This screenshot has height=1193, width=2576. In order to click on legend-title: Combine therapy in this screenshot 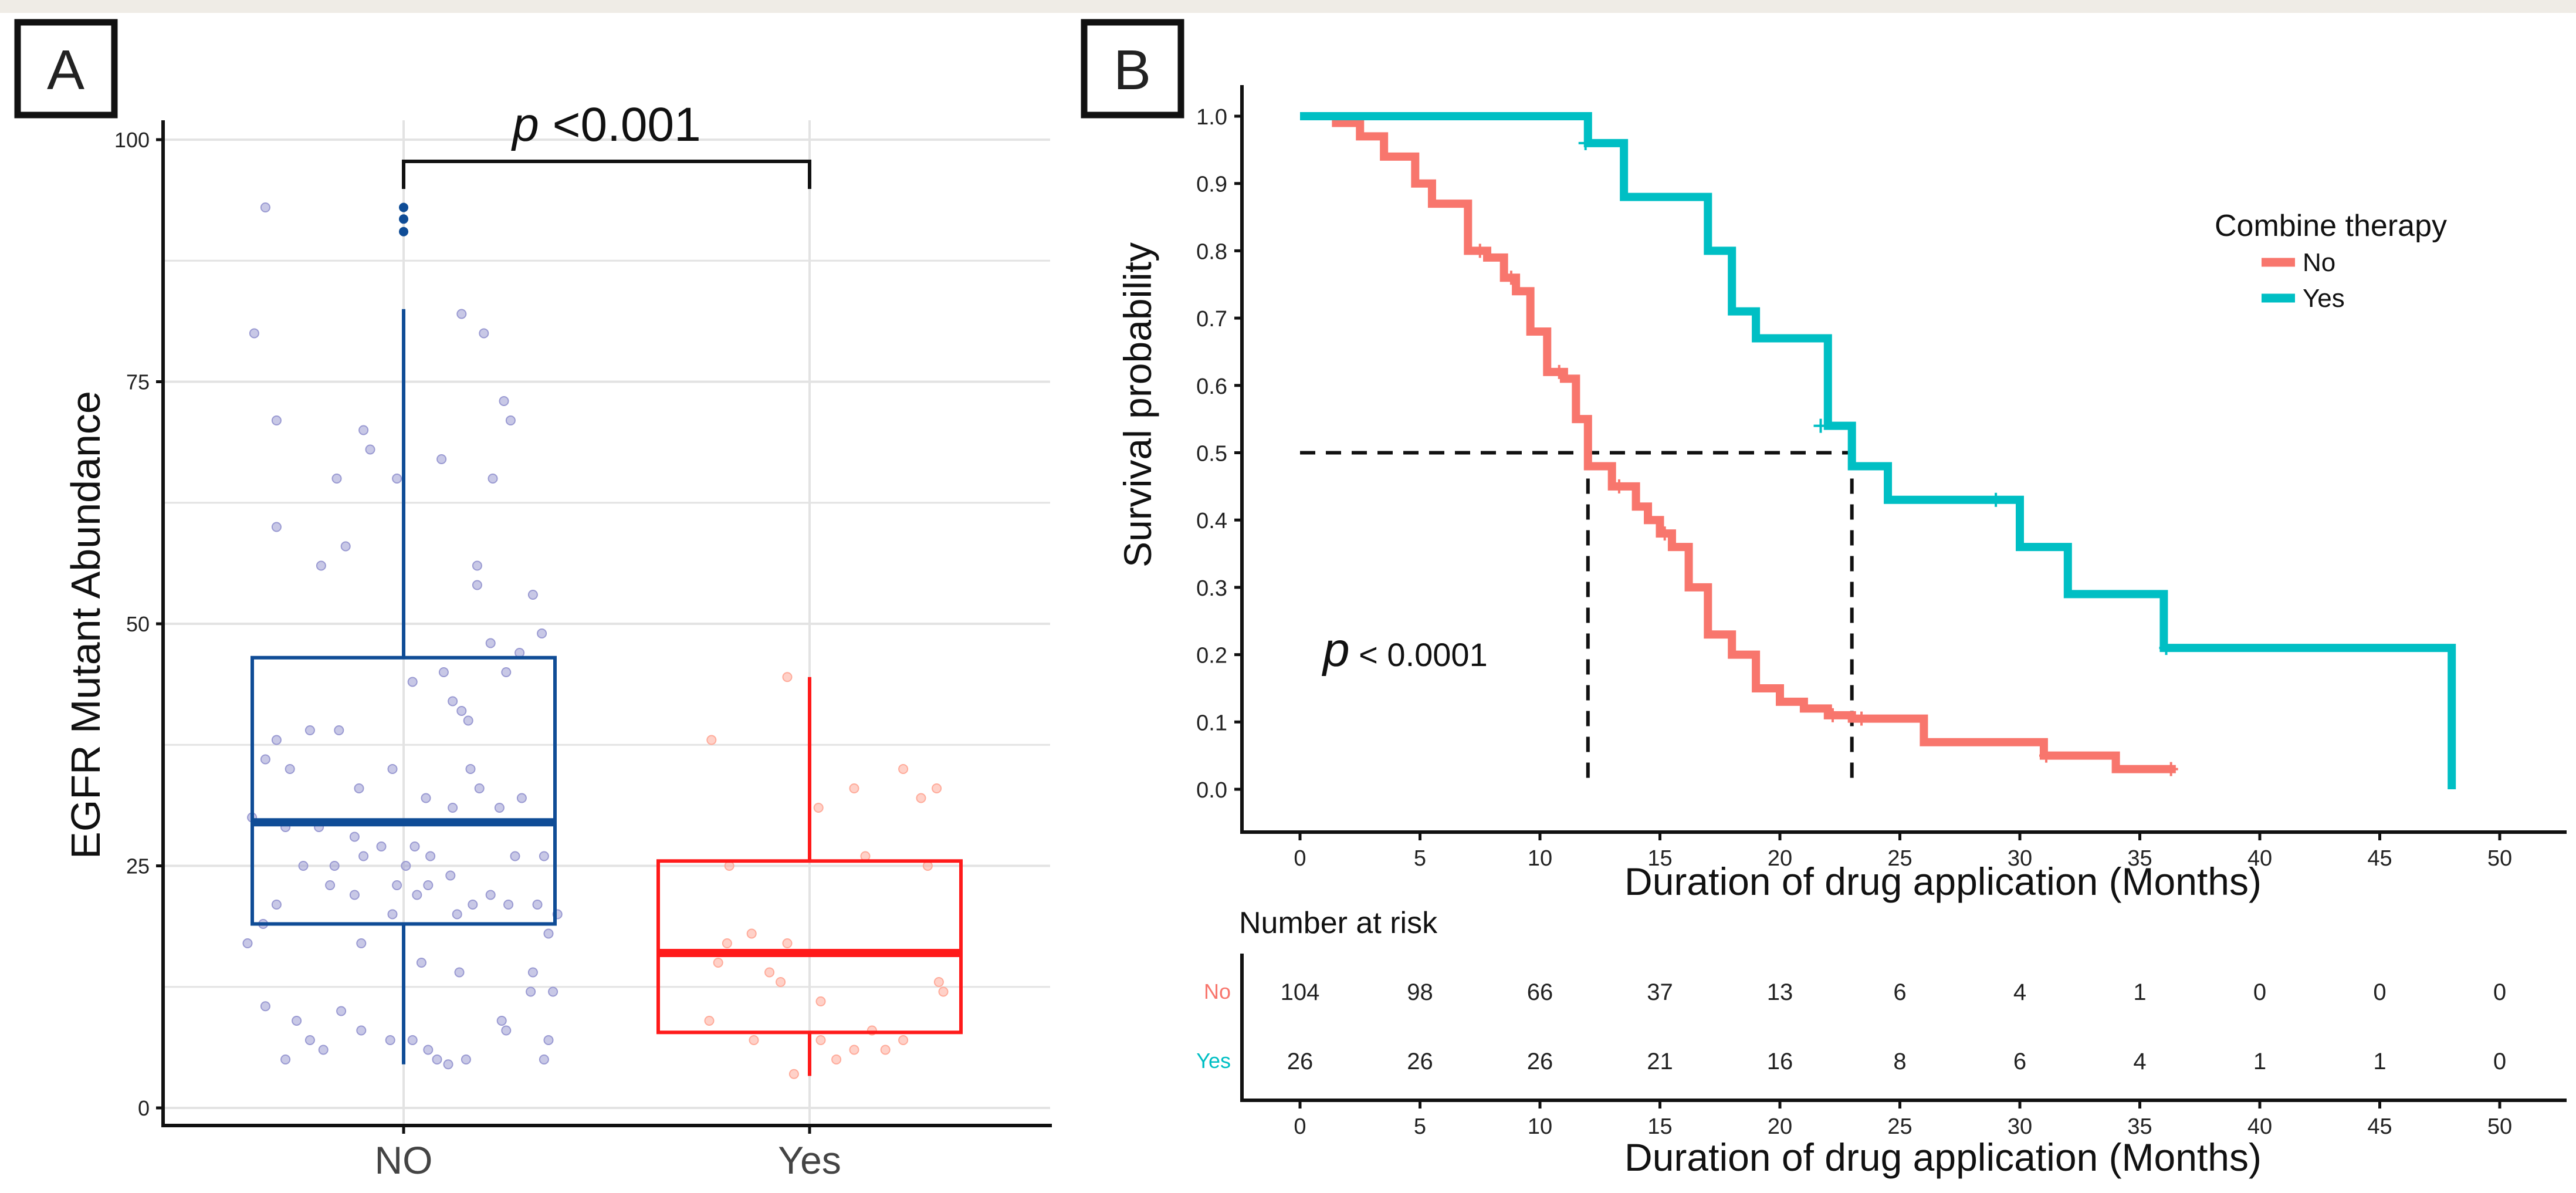, I will do `click(2331, 226)`.